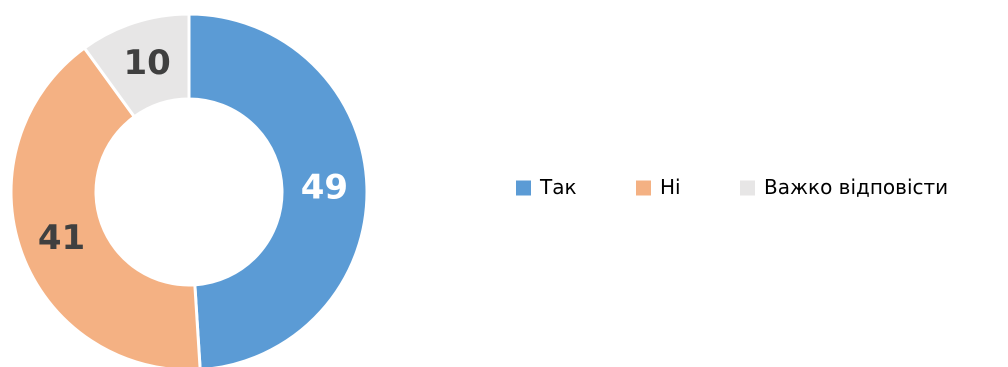 The width and height of the screenshot is (1008, 367). I want to click on legend-label-1: Так, so click(558, 187).